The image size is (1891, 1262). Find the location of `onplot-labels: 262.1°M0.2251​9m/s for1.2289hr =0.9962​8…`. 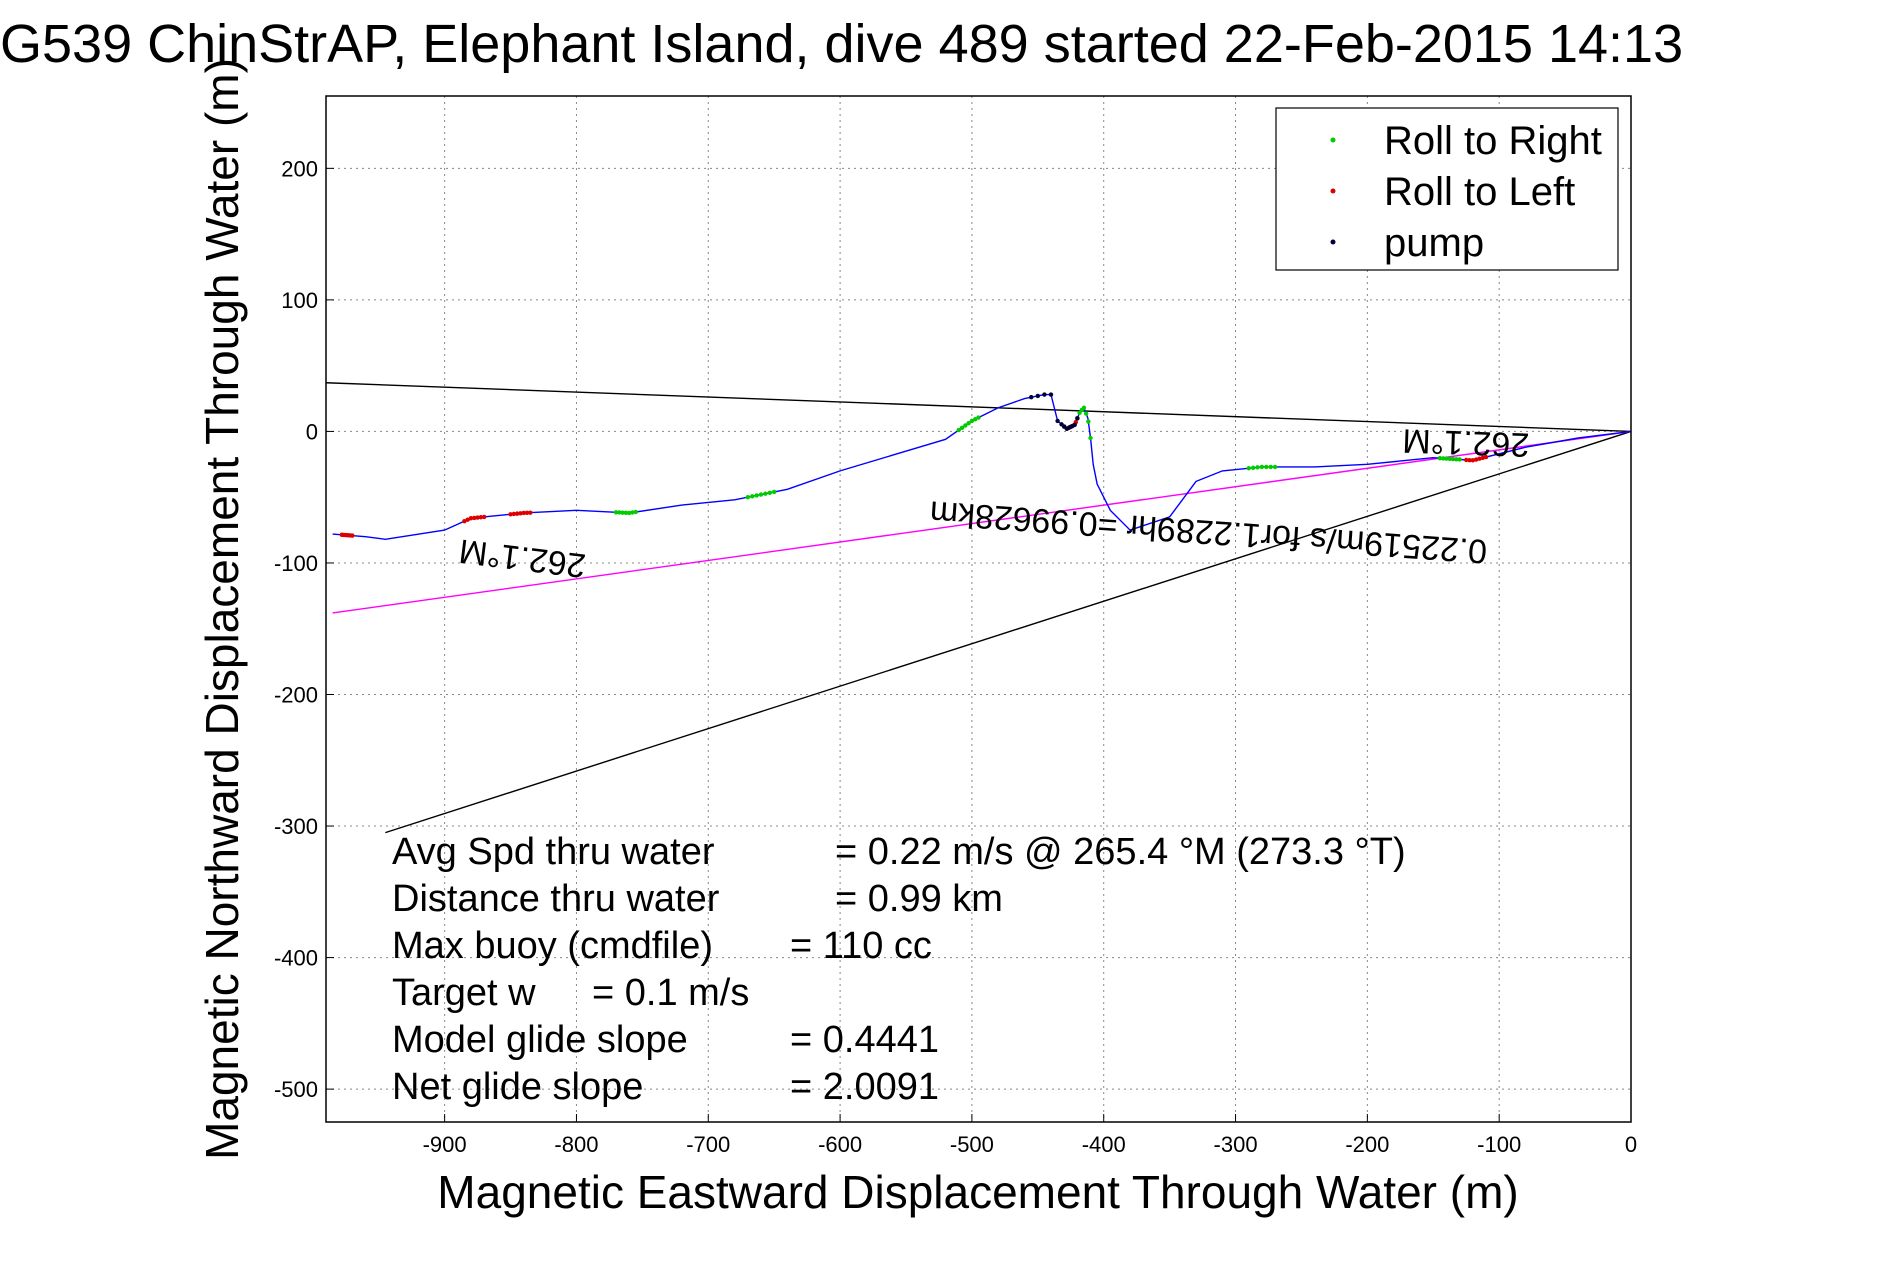

onplot-labels: 262.1°M0.2251​9m/s for1.2289hr =0.9962​8… is located at coordinates (993, 502).